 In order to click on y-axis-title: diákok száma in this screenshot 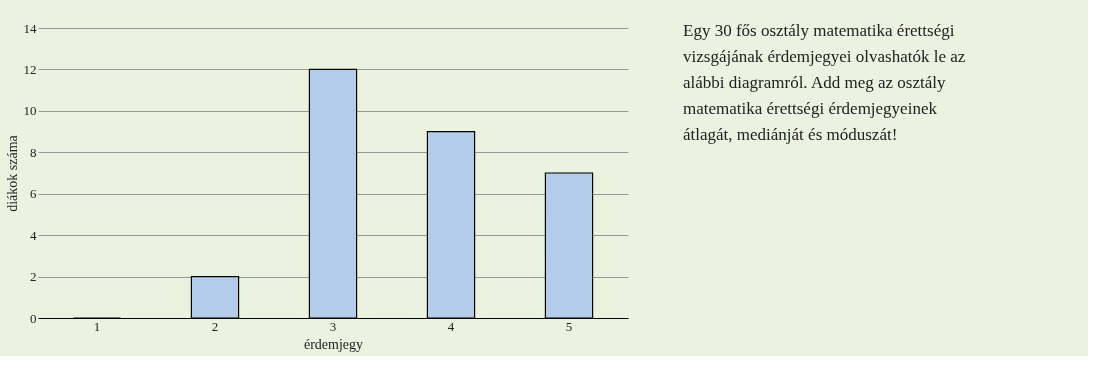, I will do `click(12, 173)`.